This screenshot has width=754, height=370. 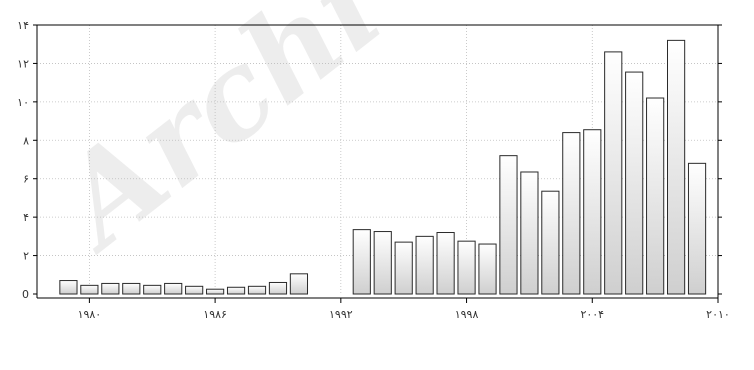 I want to click on x-tick-label: ۱۹۸۶, so click(x=215, y=314).